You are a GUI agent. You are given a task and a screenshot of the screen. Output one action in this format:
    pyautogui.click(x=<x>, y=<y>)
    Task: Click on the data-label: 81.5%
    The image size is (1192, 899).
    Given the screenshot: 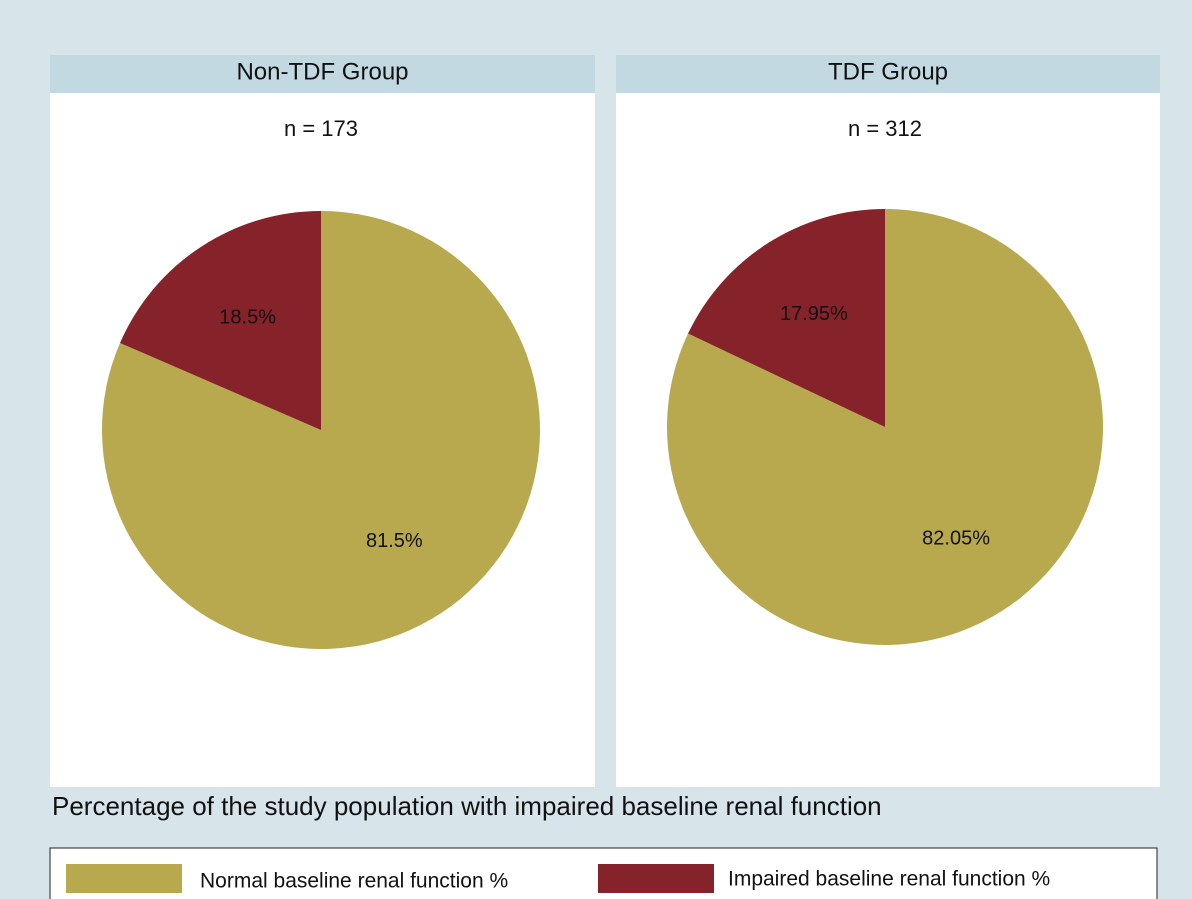 What is the action you would take?
    pyautogui.click(x=394, y=541)
    